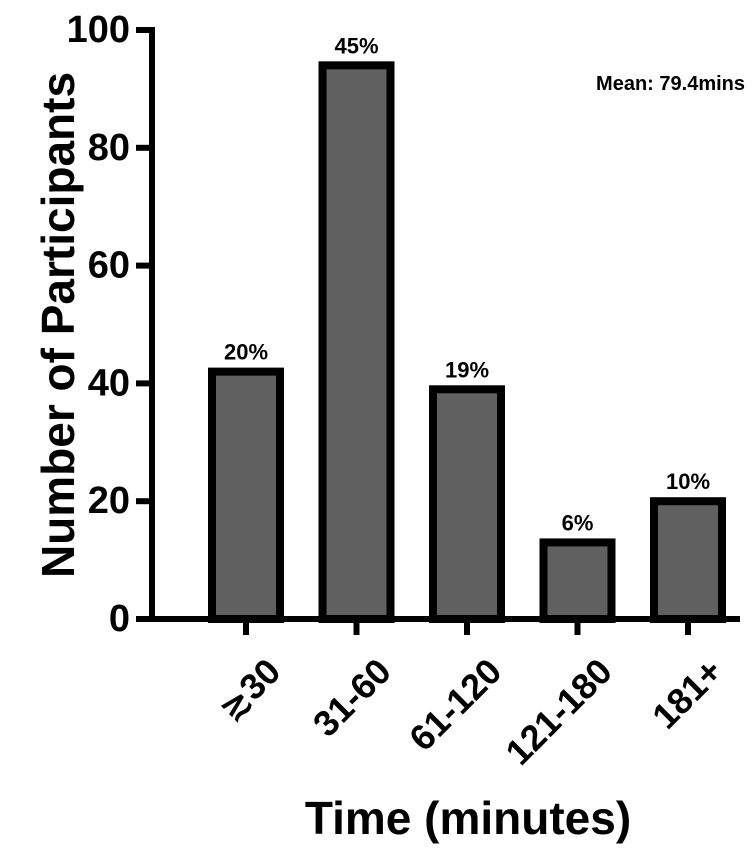 Image resolution: width=755 pixels, height=850 pixels. I want to click on y-tick-label: 0, so click(119, 619).